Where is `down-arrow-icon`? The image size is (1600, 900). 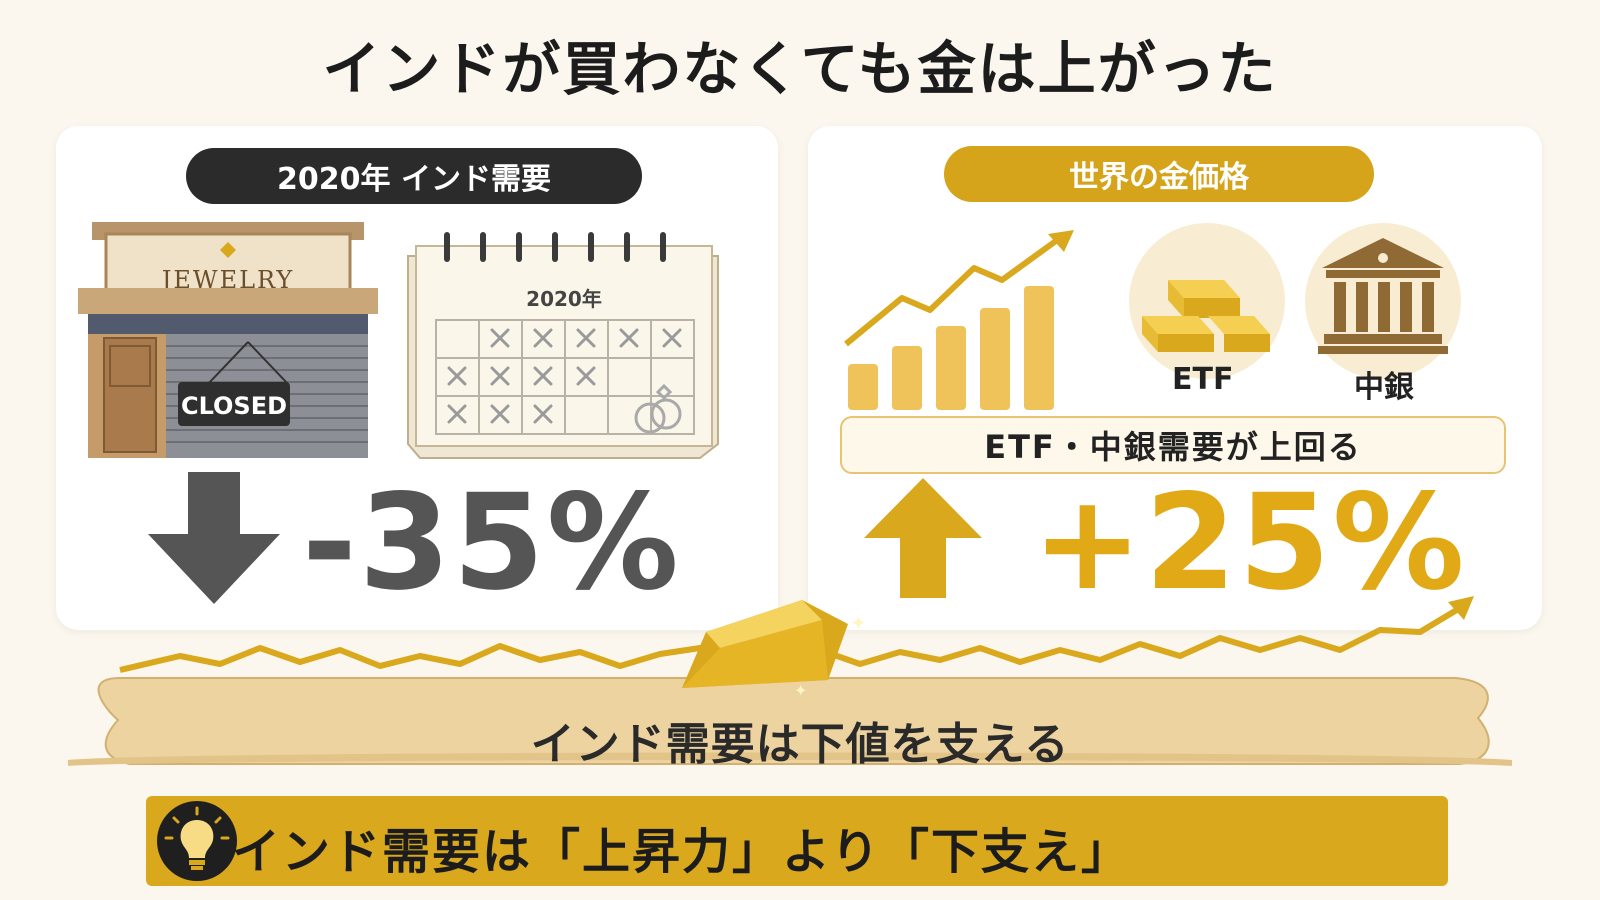
down-arrow-icon is located at coordinates (214, 538).